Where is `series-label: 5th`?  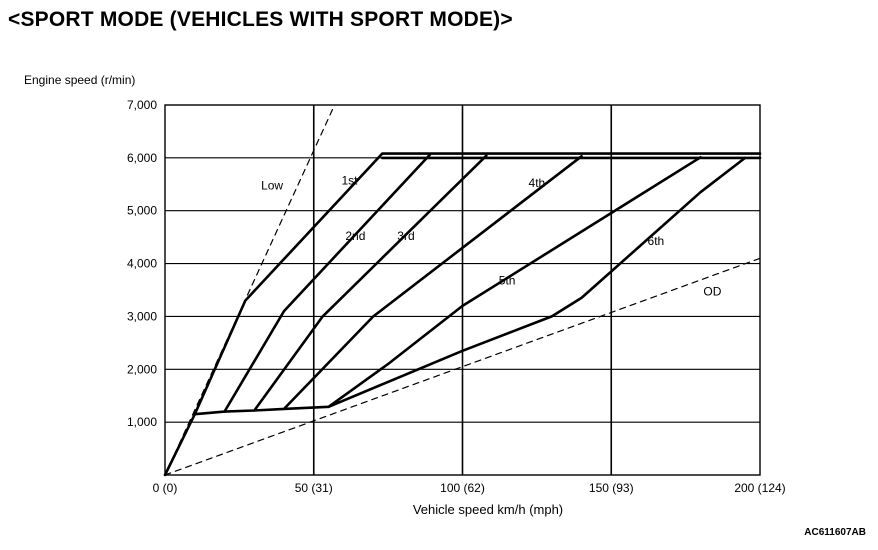 series-label: 5th is located at coordinates (507, 281).